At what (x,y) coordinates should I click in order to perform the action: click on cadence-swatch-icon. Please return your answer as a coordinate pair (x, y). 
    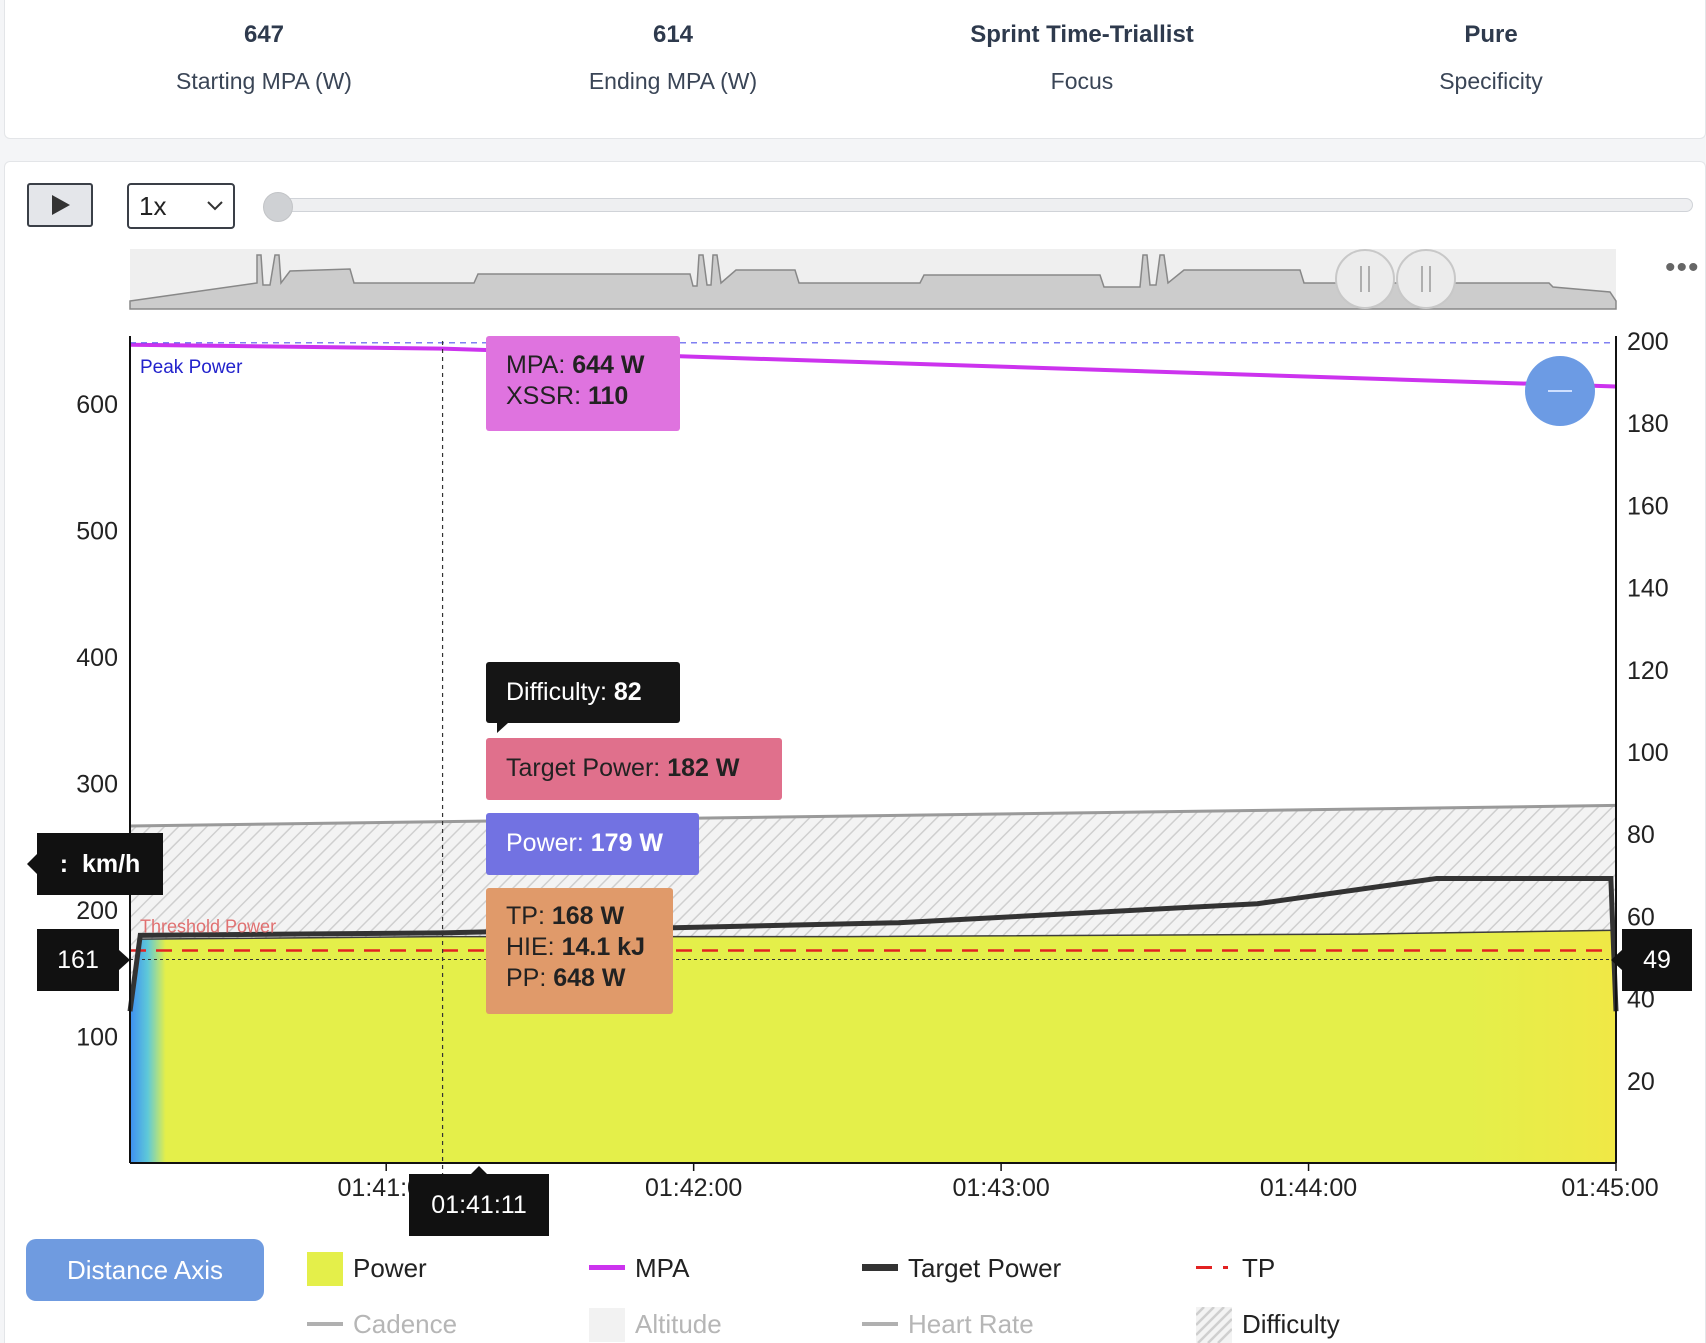
    Looking at the image, I should click on (325, 1324).